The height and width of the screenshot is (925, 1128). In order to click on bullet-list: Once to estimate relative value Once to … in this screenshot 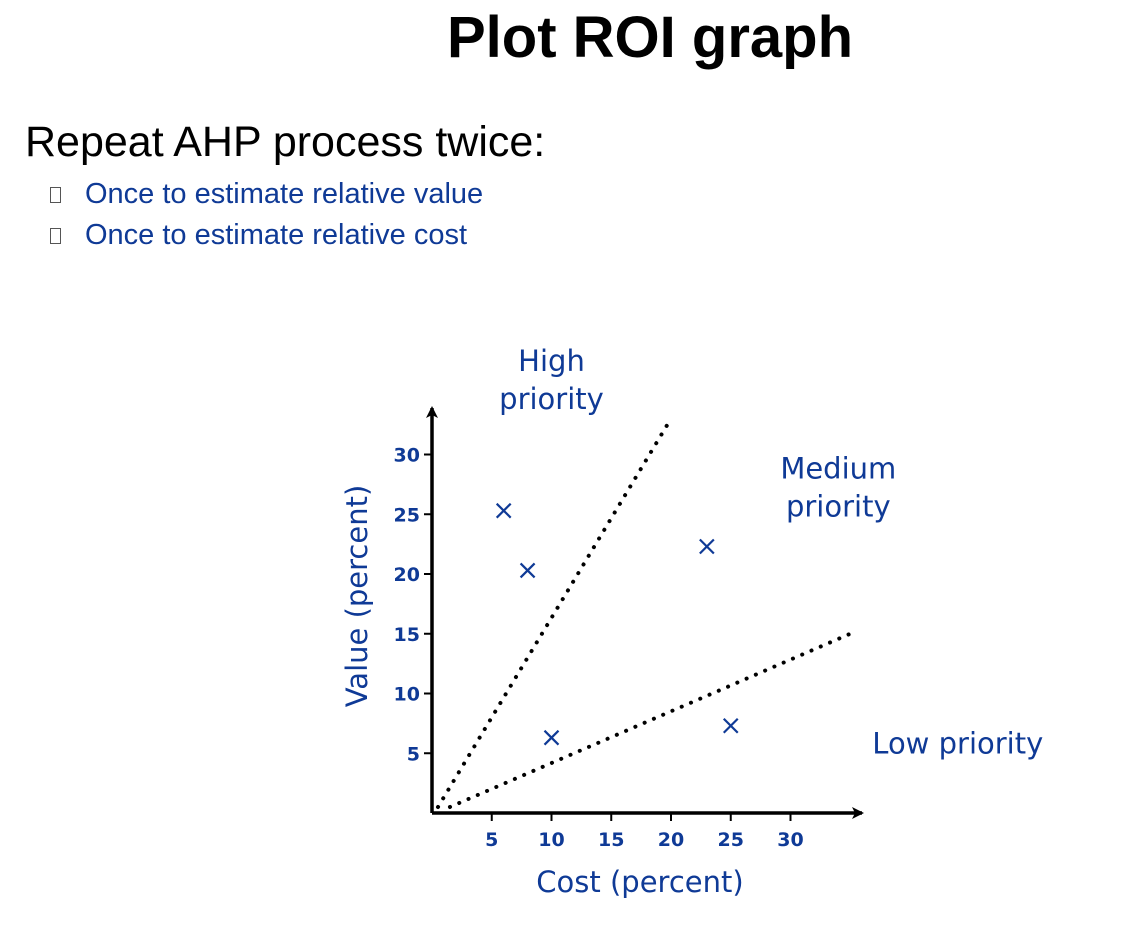, I will do `click(266, 215)`.